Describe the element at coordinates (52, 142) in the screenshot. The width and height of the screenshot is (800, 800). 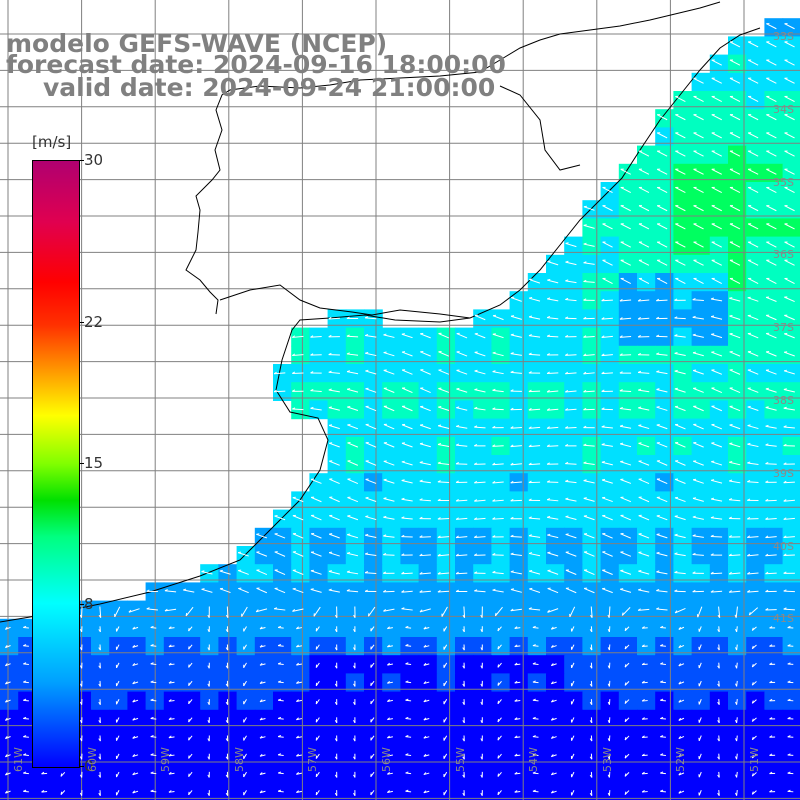
I see `colorbar-unit: [m/s]` at that location.